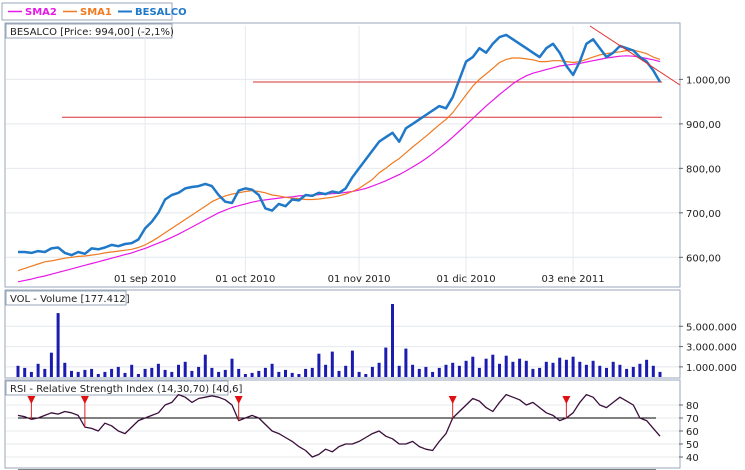 This screenshot has height=470, width=745. Describe the element at coordinates (41, 12) in the screenshot. I see `legend-label-sma2: SMA2` at that location.